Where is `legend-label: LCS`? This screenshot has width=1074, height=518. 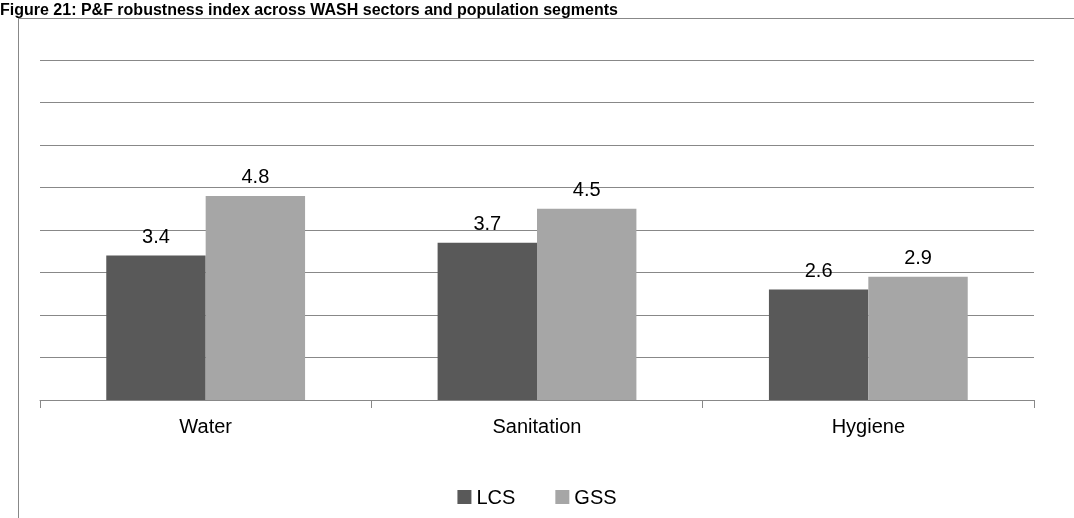
legend-label: LCS is located at coordinates (496, 497).